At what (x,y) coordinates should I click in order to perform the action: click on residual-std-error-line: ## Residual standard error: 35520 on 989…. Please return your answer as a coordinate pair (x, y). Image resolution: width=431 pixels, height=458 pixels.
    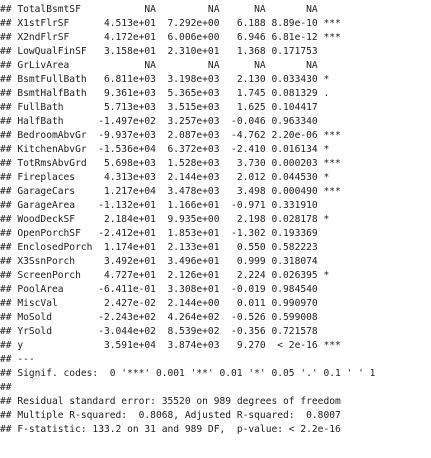
    Looking at the image, I should click on (170, 401).